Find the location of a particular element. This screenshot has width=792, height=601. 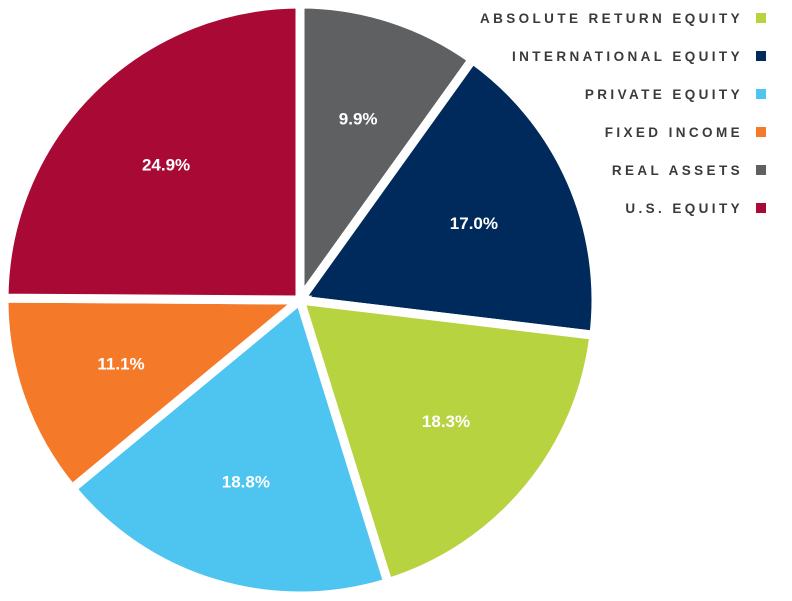

pie-slice-real-assets is located at coordinates (387, 157).